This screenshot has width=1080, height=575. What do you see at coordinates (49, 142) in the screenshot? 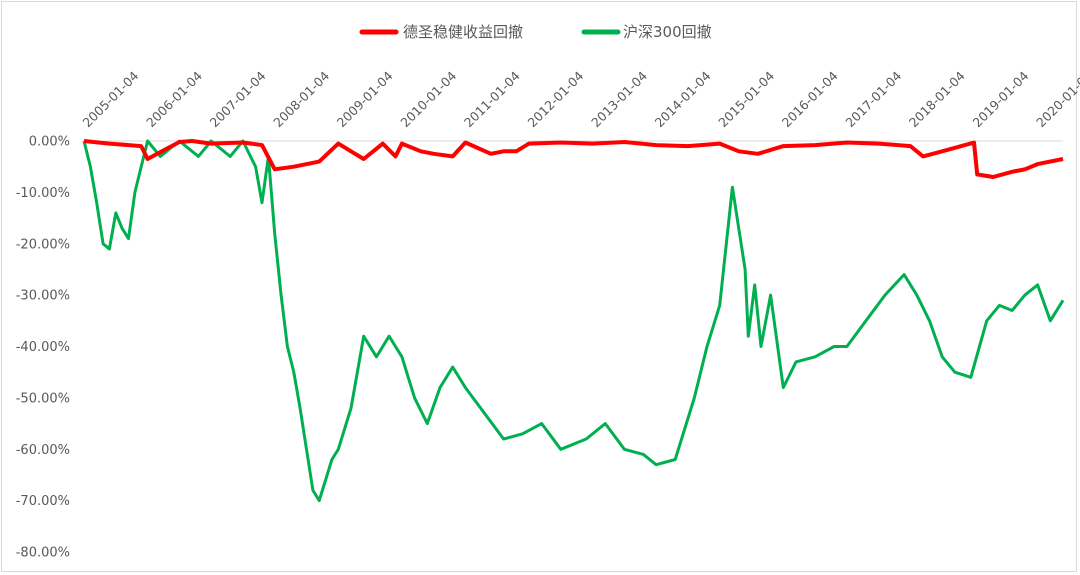
I see `y-tick-label: 0.00%` at bounding box center [49, 142].